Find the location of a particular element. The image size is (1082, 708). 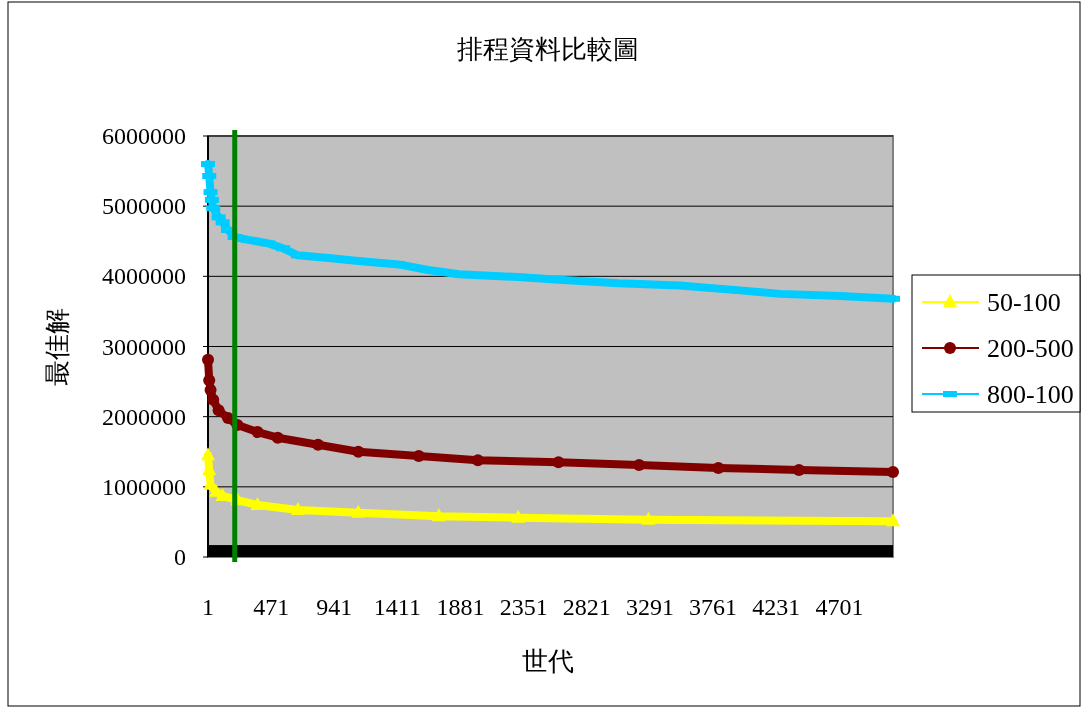

y-tick-label: 6000000 is located at coordinates (144, 136).